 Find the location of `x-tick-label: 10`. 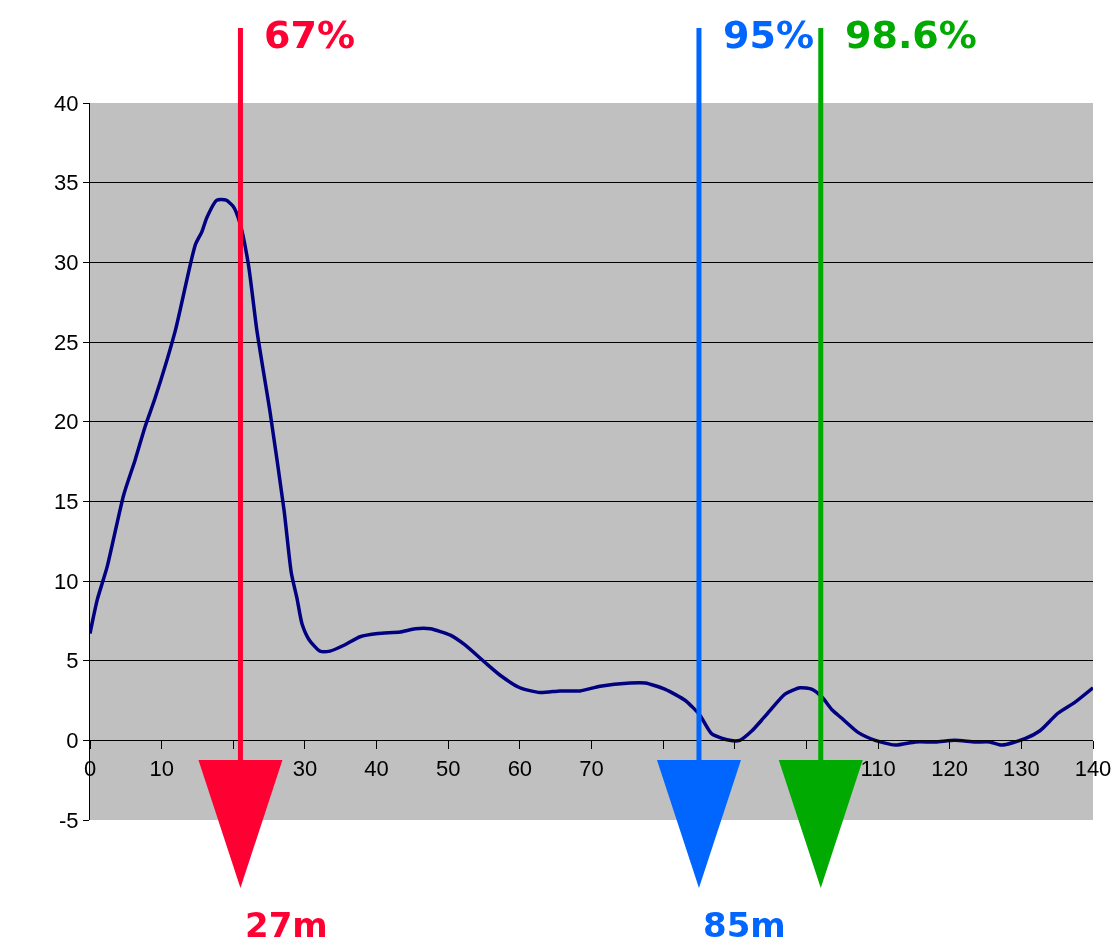

x-tick-label: 10 is located at coordinates (161, 768).